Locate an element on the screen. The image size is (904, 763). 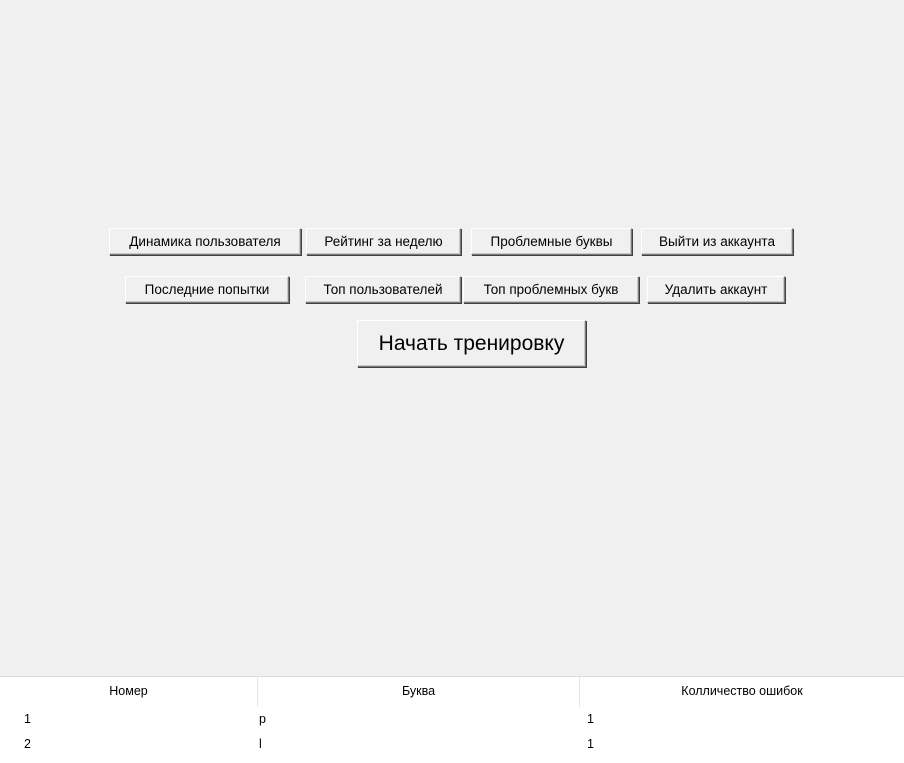
cell-letter: l is located at coordinates (260, 744).